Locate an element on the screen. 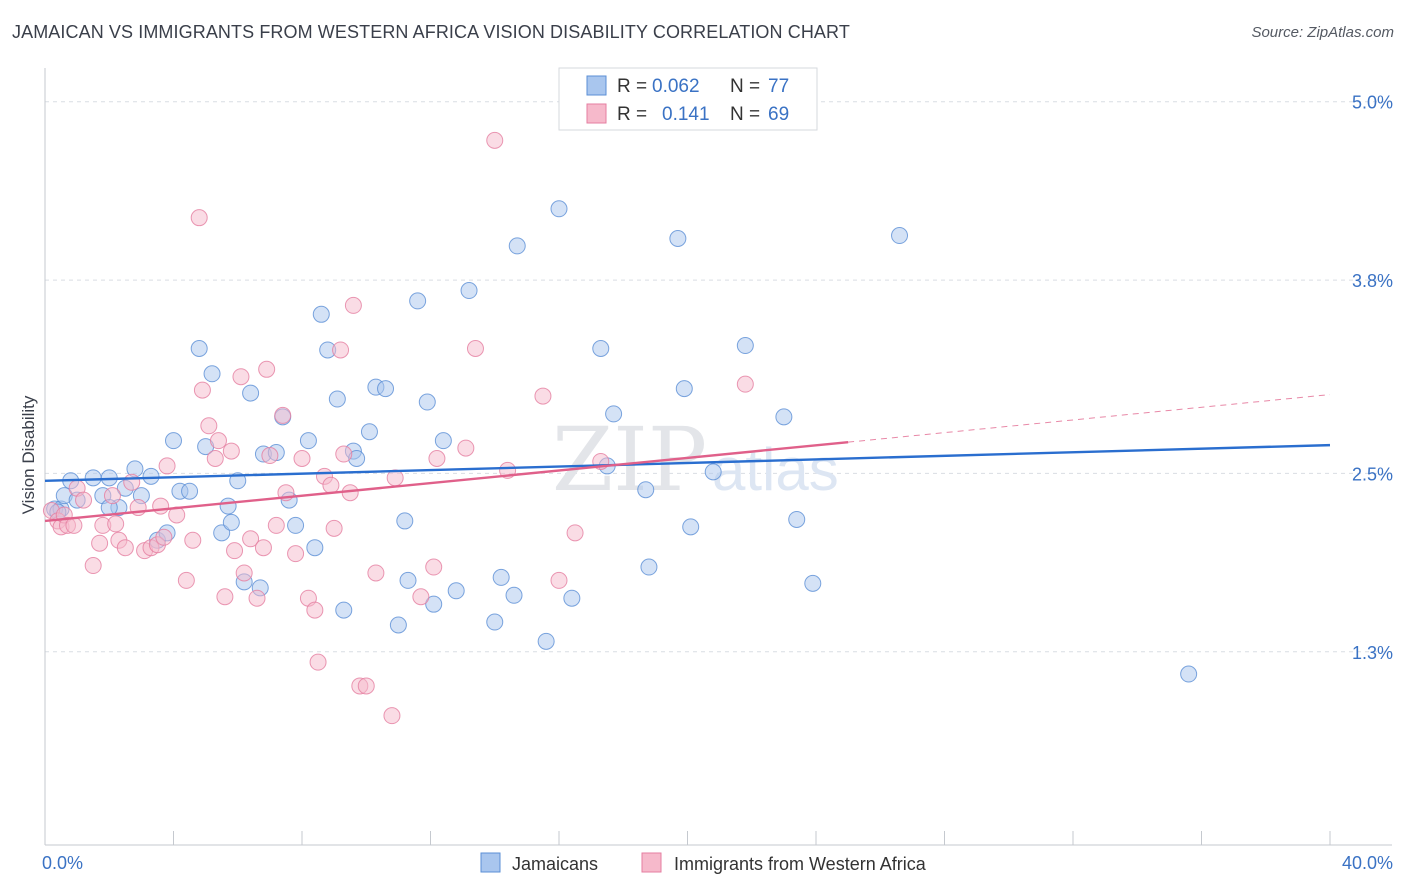 The image size is (1406, 892). legend-r-label-1: R = is located at coordinates (632, 86).